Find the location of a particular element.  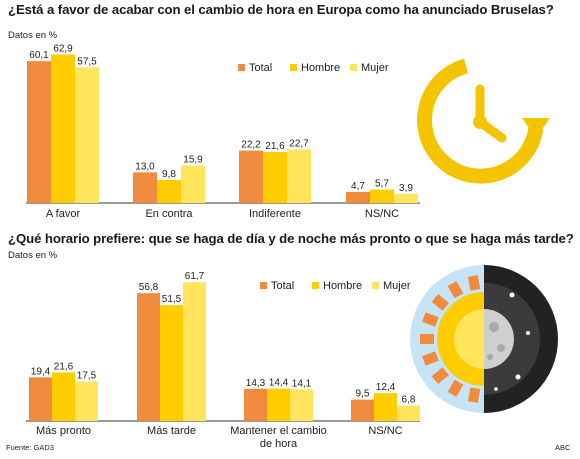

value-label: 22,7 is located at coordinates (299, 143).